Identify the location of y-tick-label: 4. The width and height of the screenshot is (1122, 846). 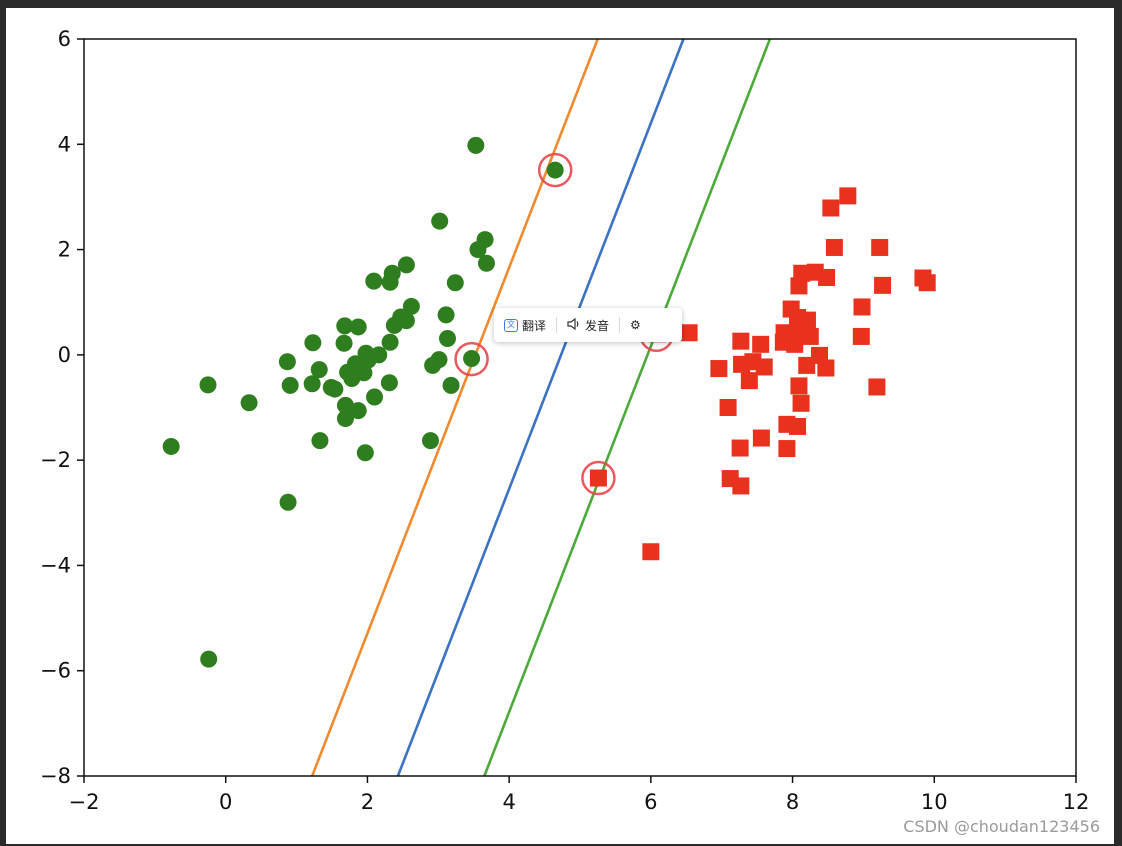
(64, 144).